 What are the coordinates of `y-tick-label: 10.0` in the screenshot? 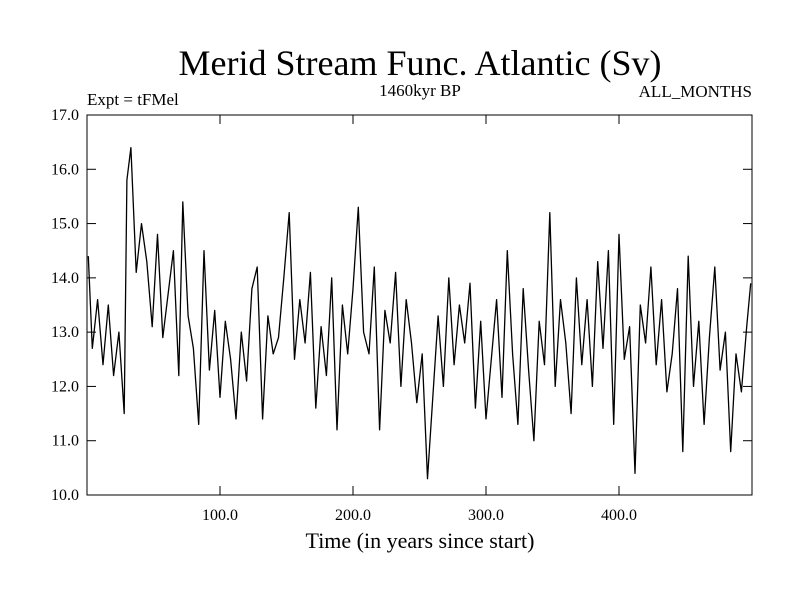 It's located at (65, 495).